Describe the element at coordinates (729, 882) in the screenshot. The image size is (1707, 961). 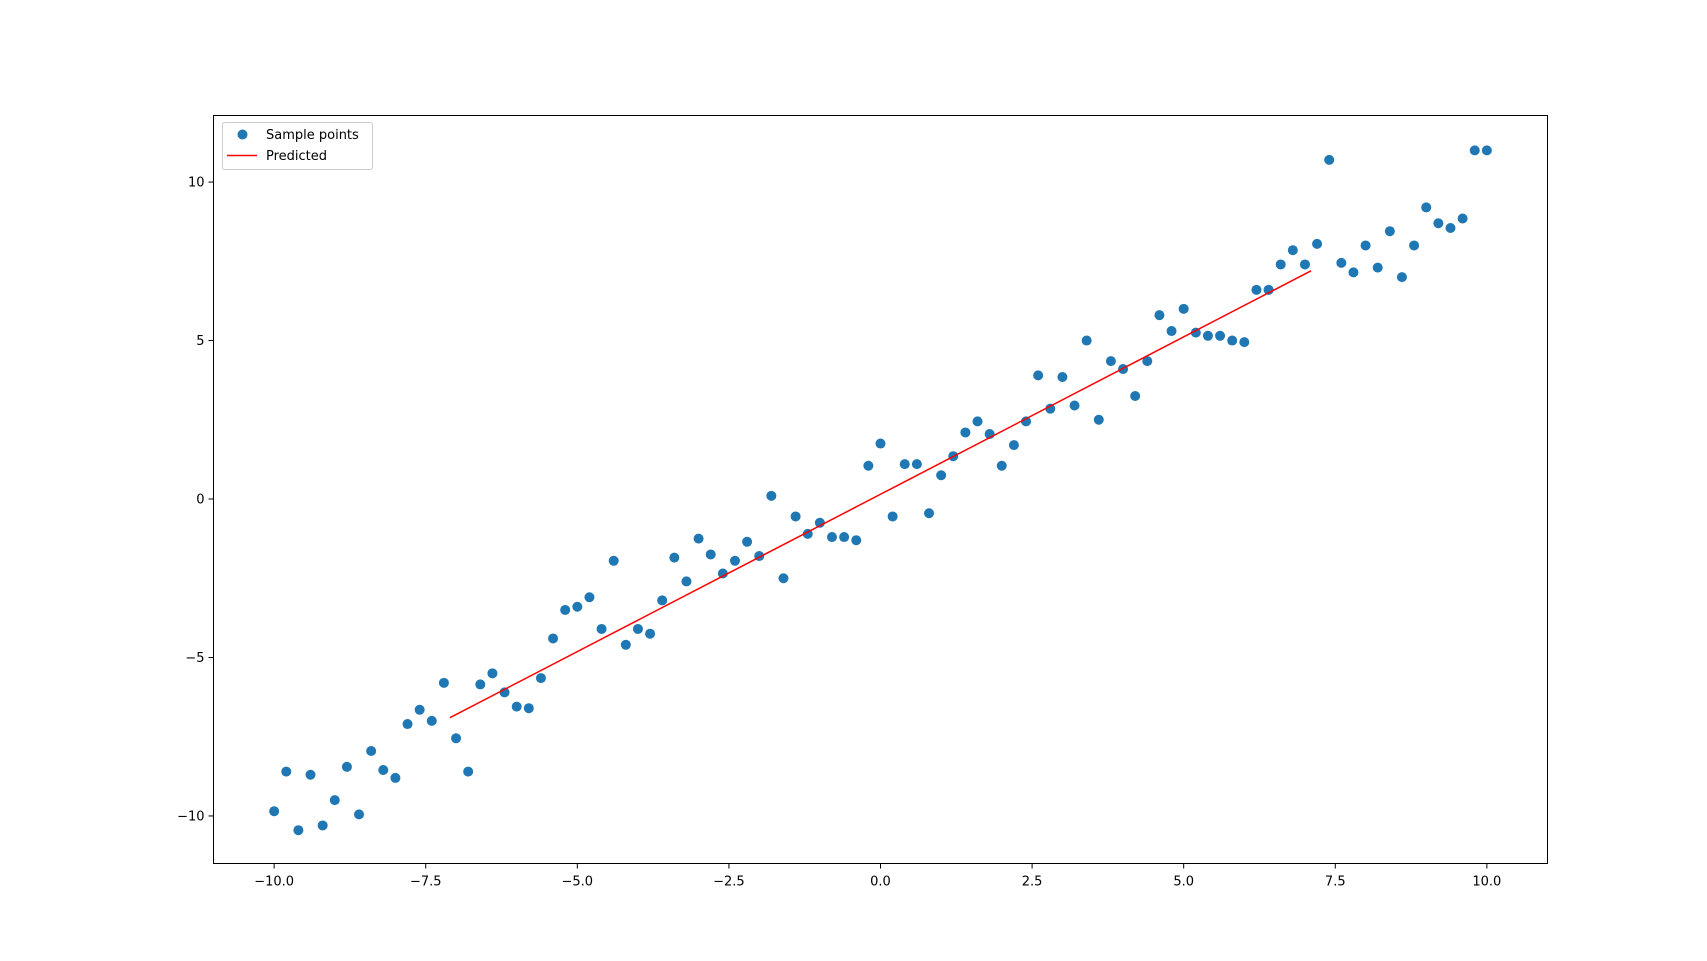
I see `x-tick-label: −2.5` at that location.